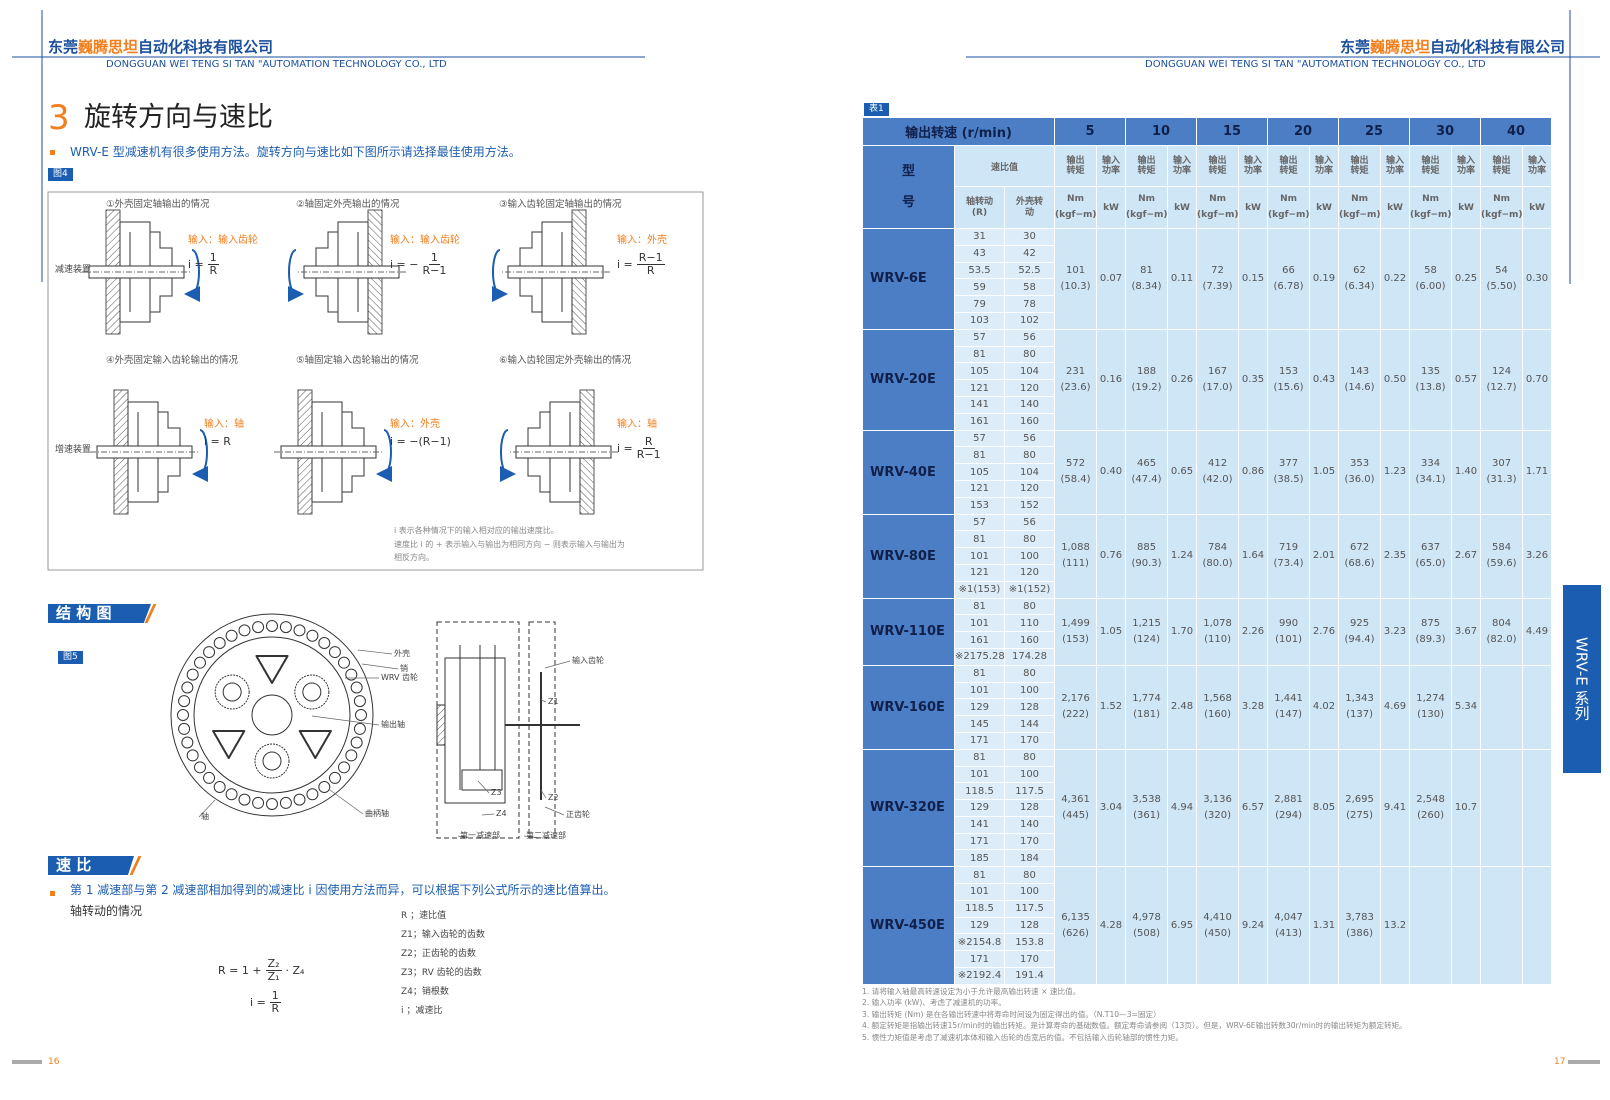  I want to click on speed-header: 5, so click(1090, 131).